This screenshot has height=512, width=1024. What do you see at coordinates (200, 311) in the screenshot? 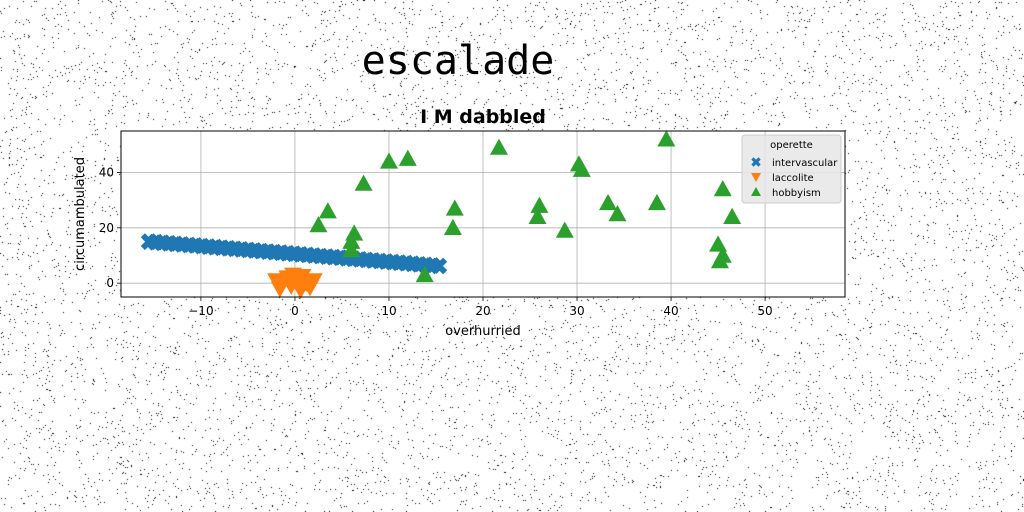
I see `x-tick-label: −10` at bounding box center [200, 311].